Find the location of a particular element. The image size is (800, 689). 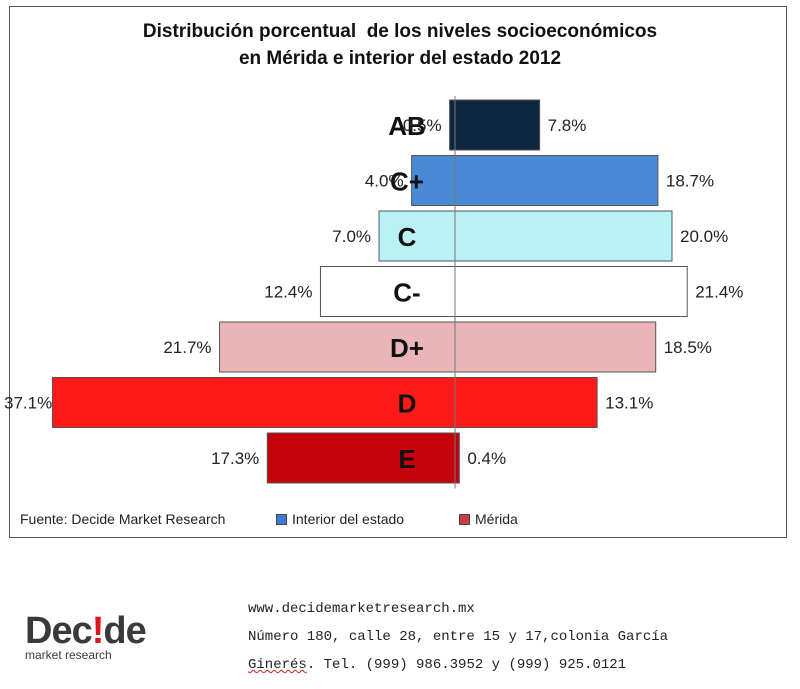

data-label-interior: 7.0% is located at coordinates (351, 236).